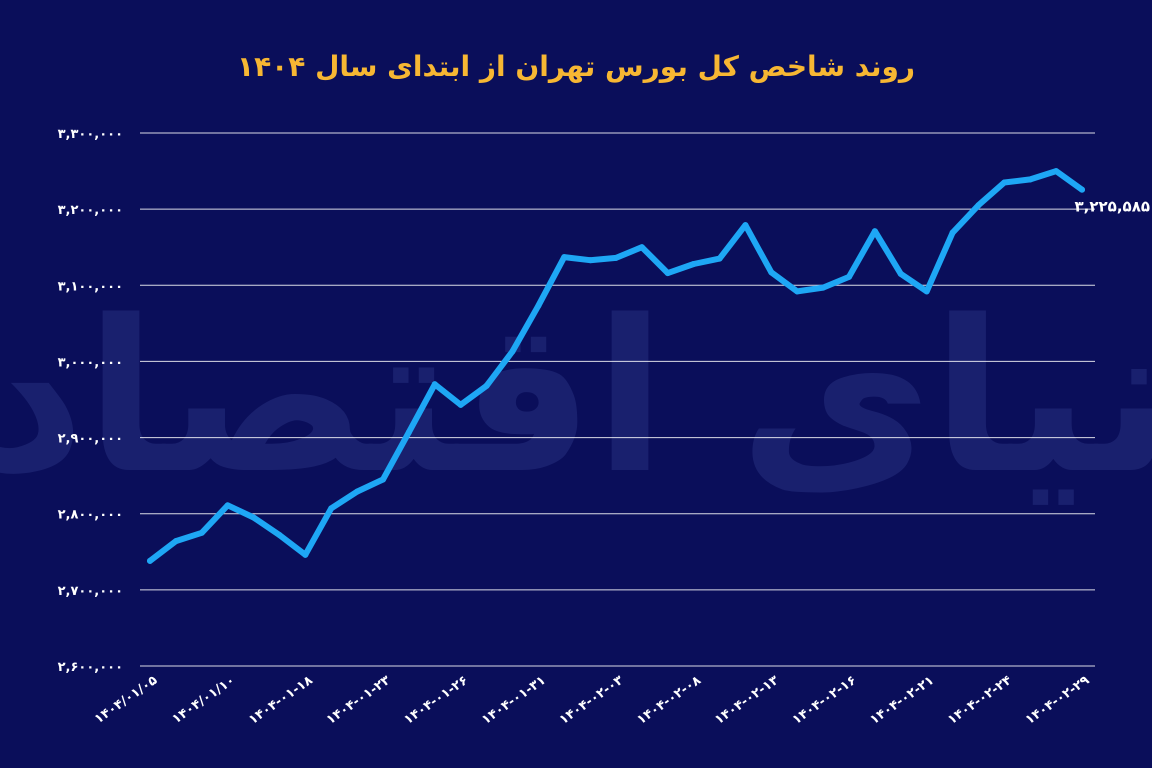 This screenshot has height=768, width=1152. Describe the element at coordinates (90, 210) in the screenshot. I see `y-tick-label: ۳,۲۰۰,۰۰۰` at that location.